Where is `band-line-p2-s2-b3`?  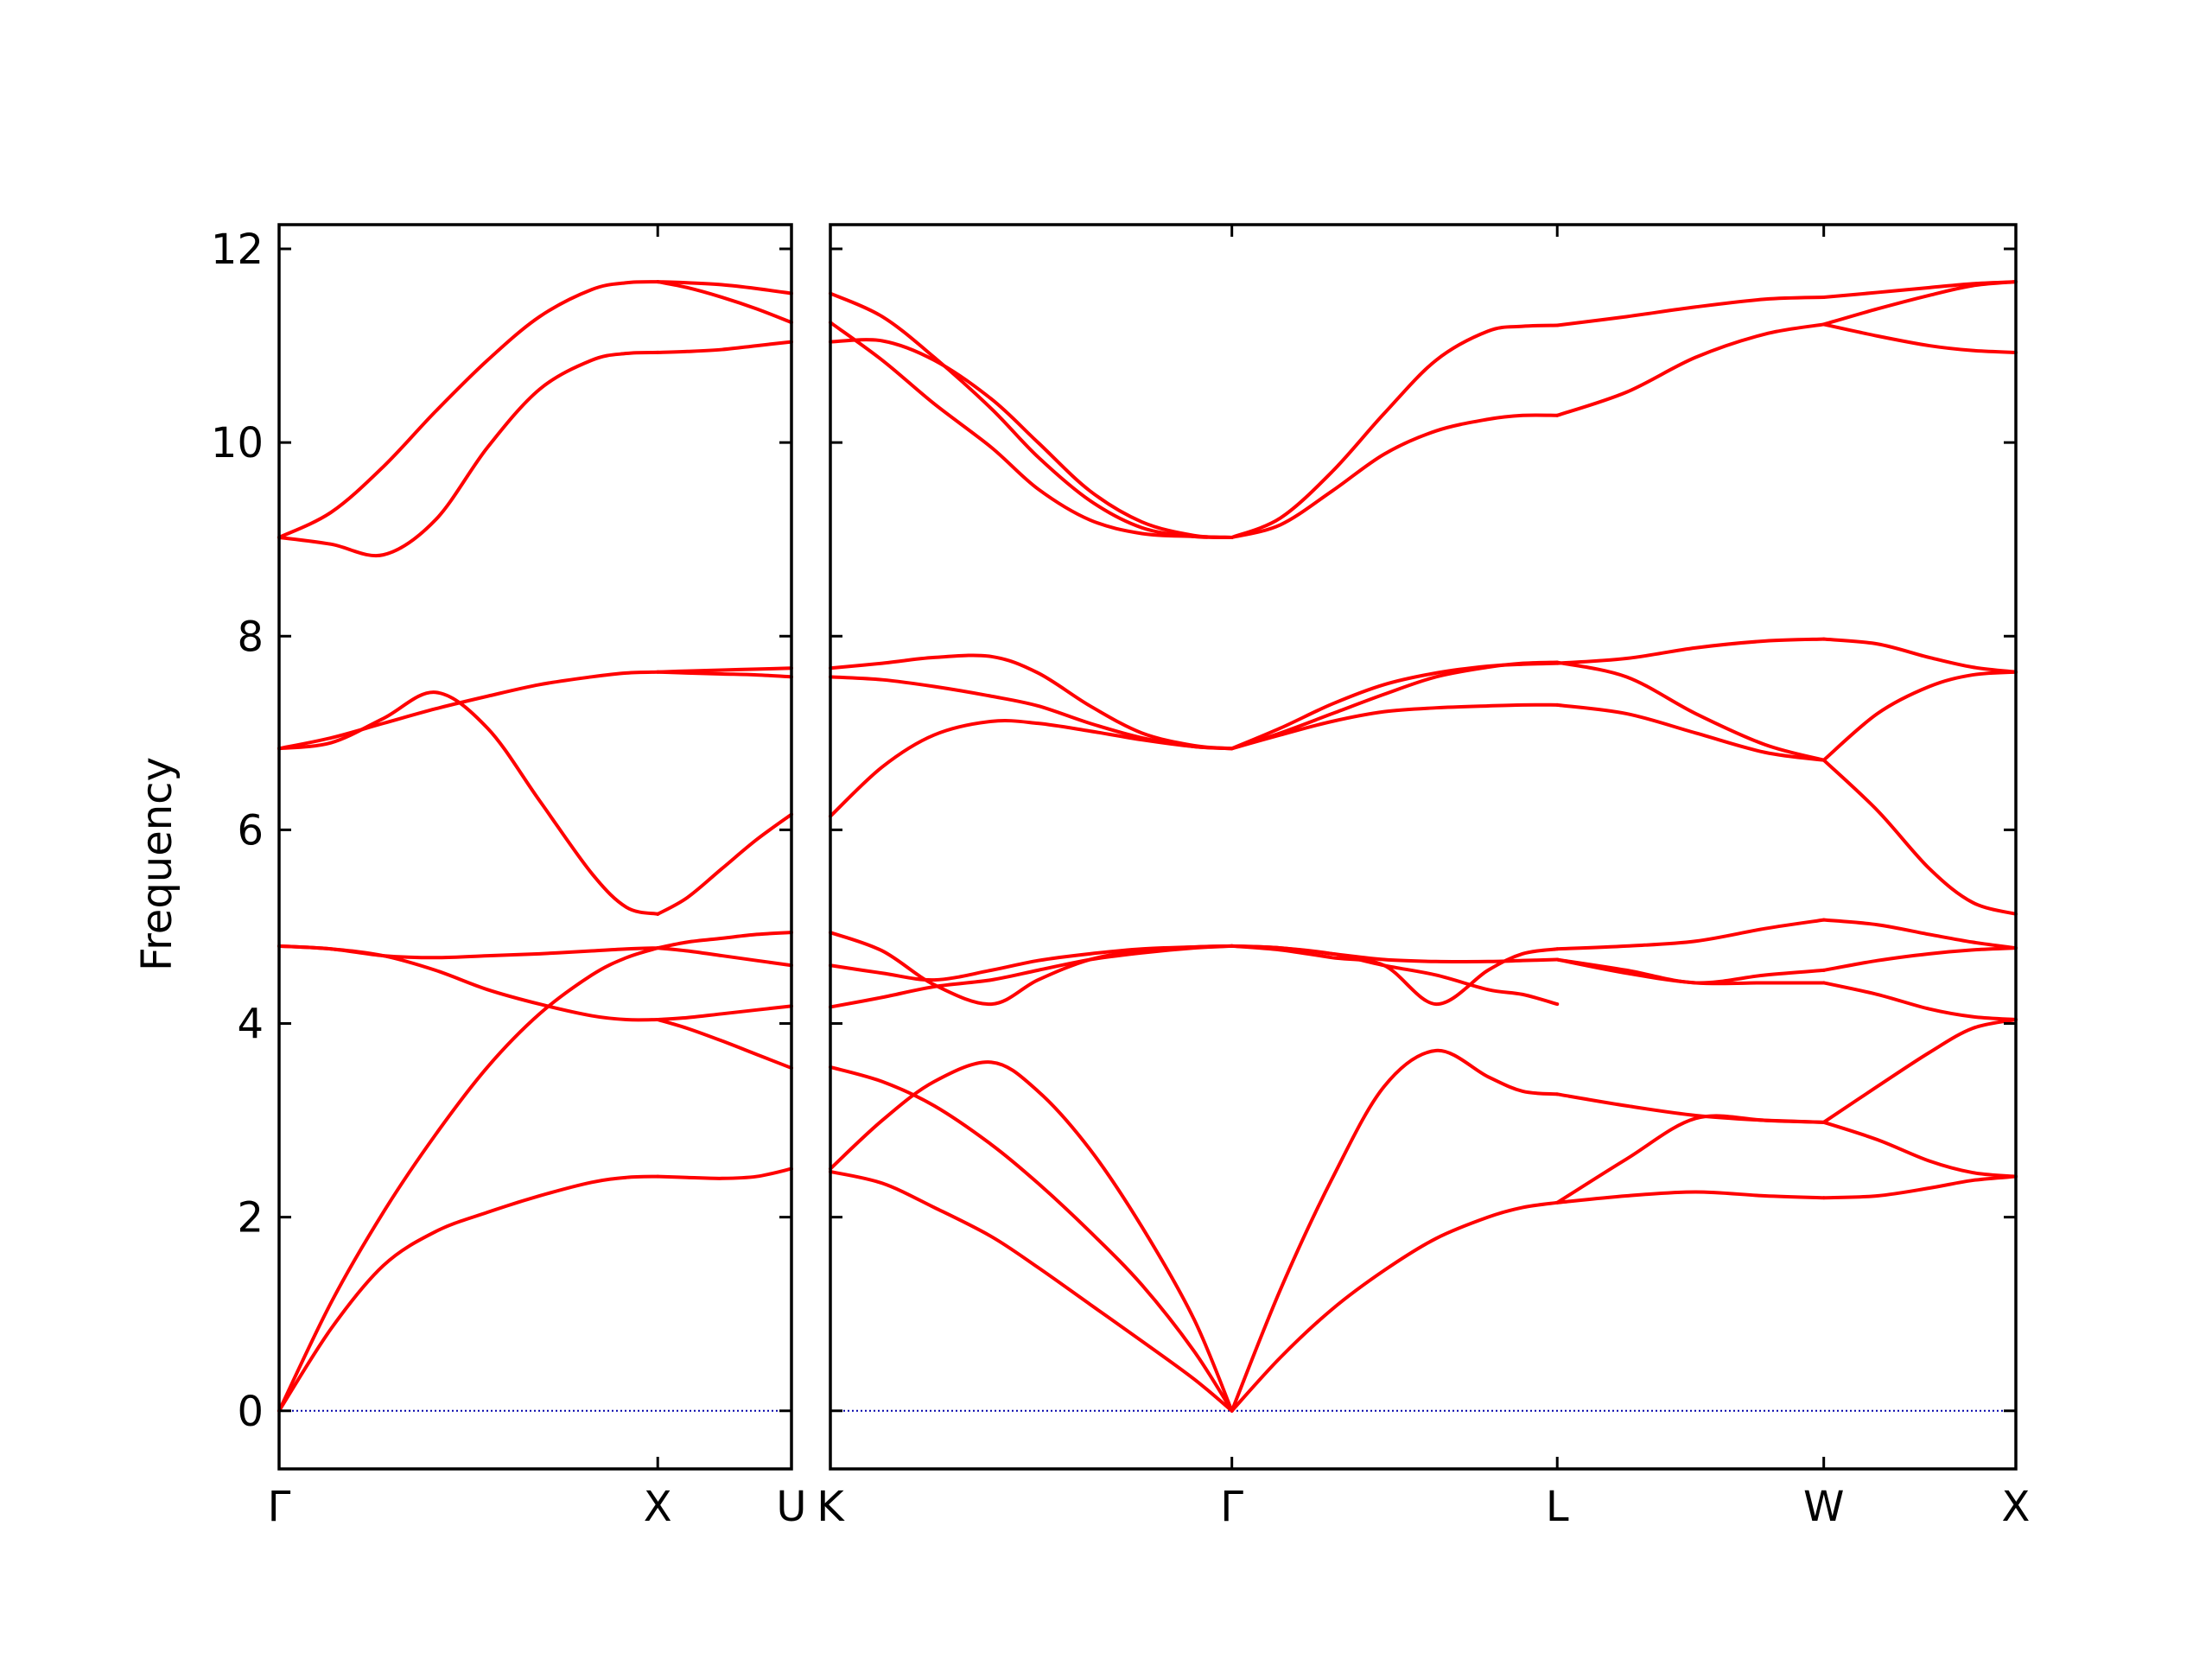
band-line-p2-s2-b3 is located at coordinates (1395, 975).